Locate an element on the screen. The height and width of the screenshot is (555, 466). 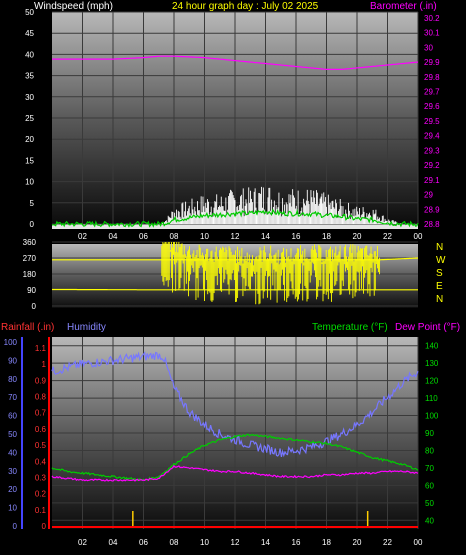
wind-x-tick: 04 is located at coordinates (113, 236).